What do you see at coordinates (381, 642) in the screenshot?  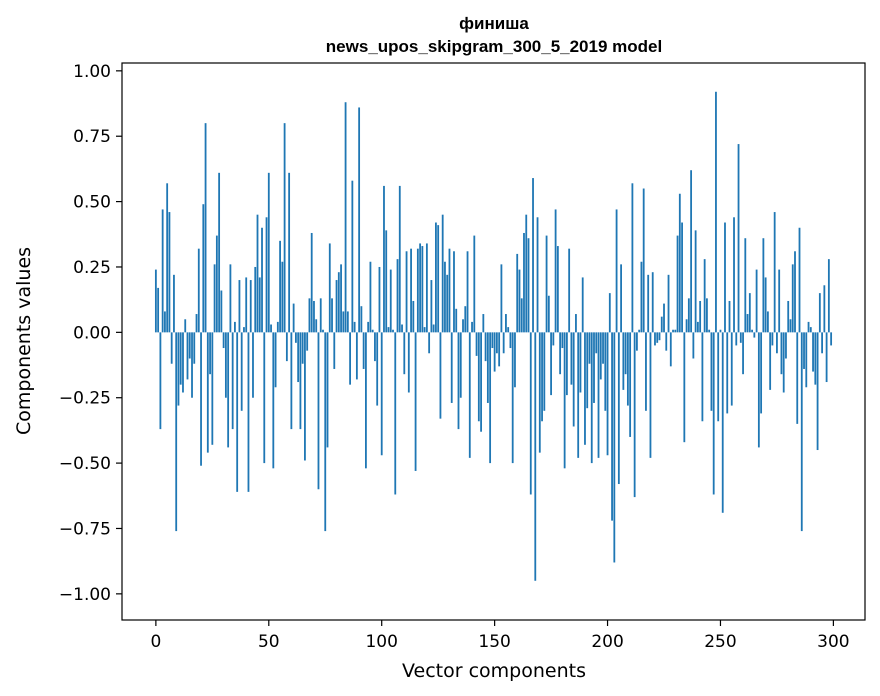 I see `x-tick-label: 100` at bounding box center [381, 642].